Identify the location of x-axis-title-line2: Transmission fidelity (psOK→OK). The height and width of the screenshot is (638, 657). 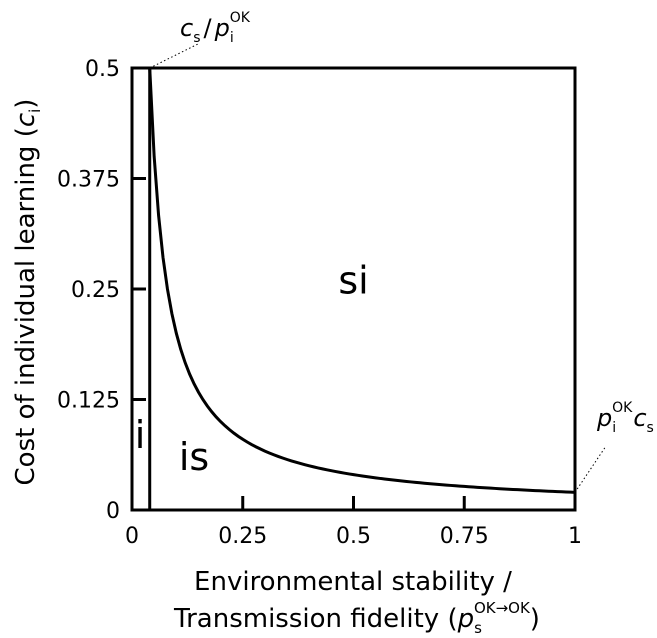
(356, 618).